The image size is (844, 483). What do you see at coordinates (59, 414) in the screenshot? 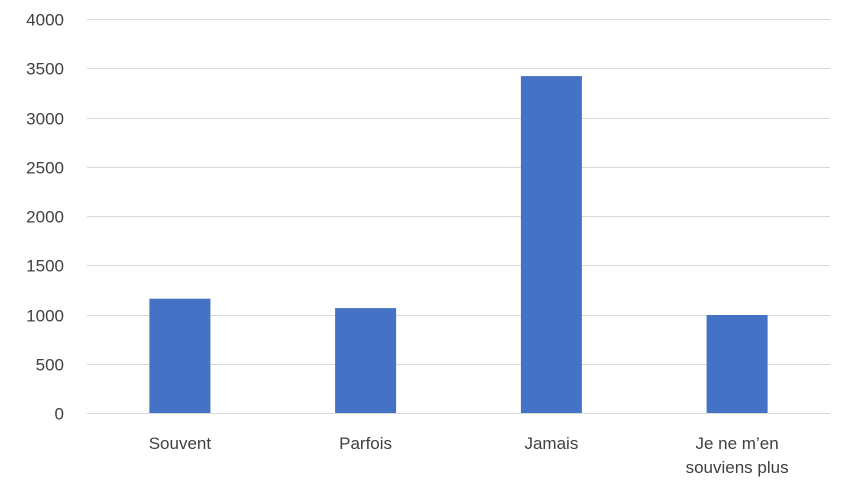
I see `y-tick-label: 0` at bounding box center [59, 414].